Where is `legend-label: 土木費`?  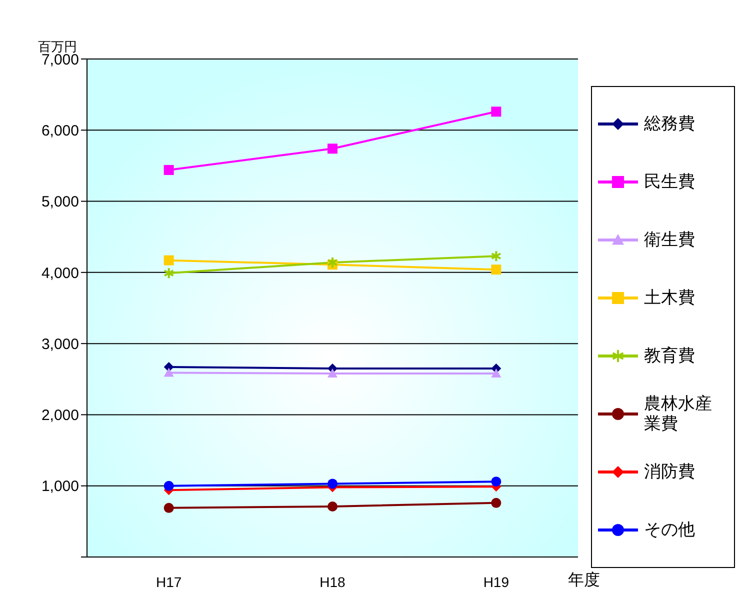 legend-label: 土木費 is located at coordinates (670, 298).